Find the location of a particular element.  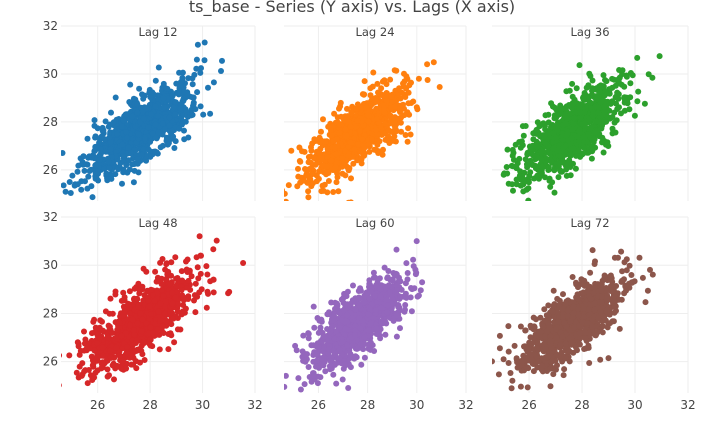

panel-2: Lag 24 is located at coordinates (375, 113).